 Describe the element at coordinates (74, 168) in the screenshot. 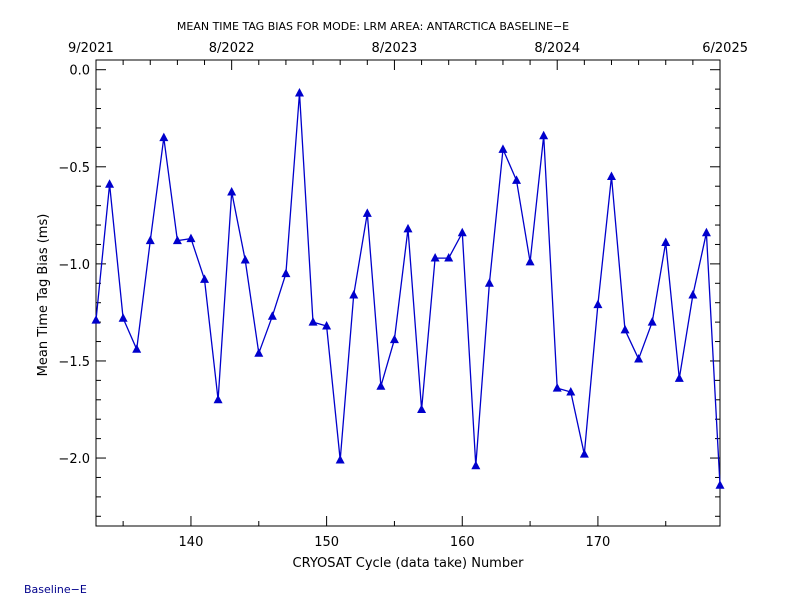

I see `y-tick-label: −0.5` at that location.